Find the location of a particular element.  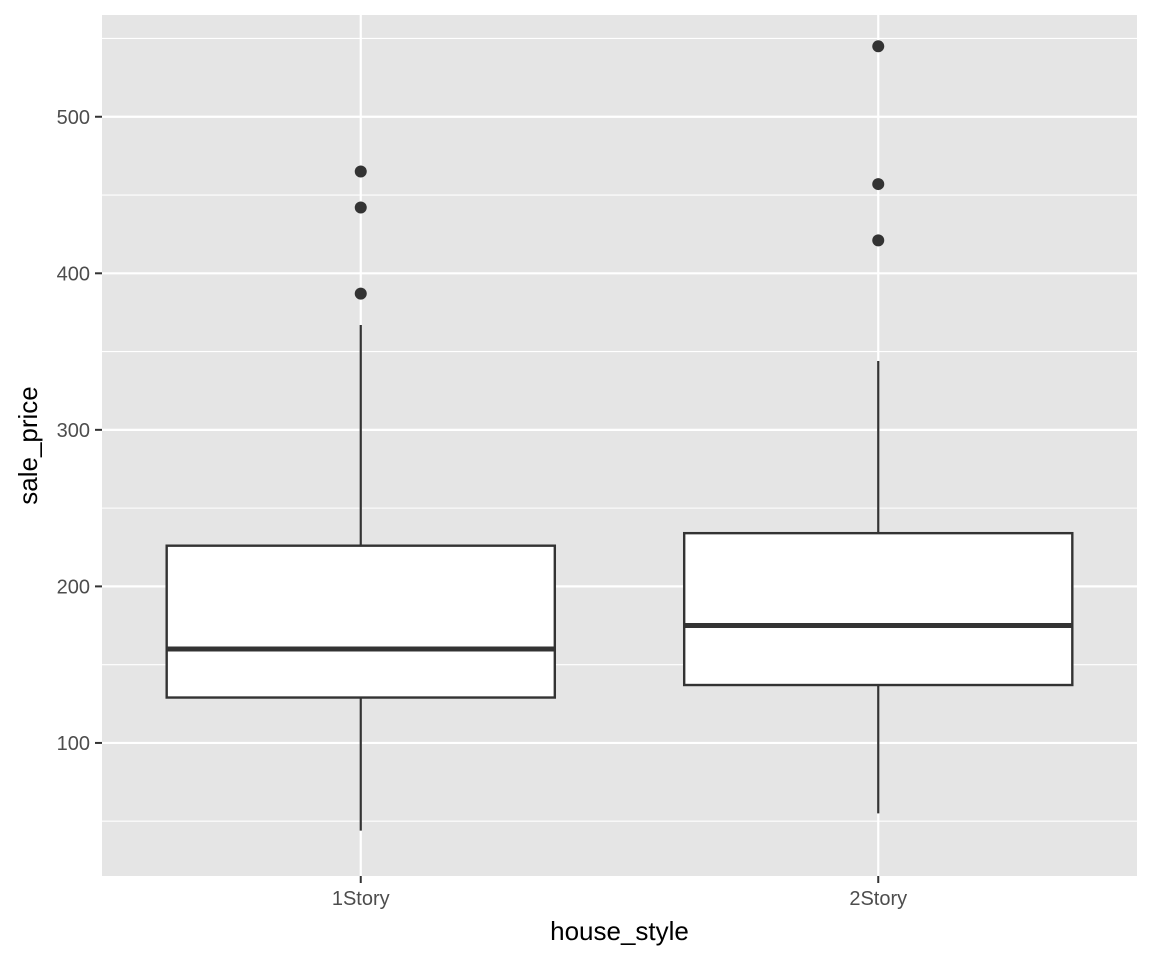

y-axis: 100 200 300 400 500 is located at coordinates (79, 431).